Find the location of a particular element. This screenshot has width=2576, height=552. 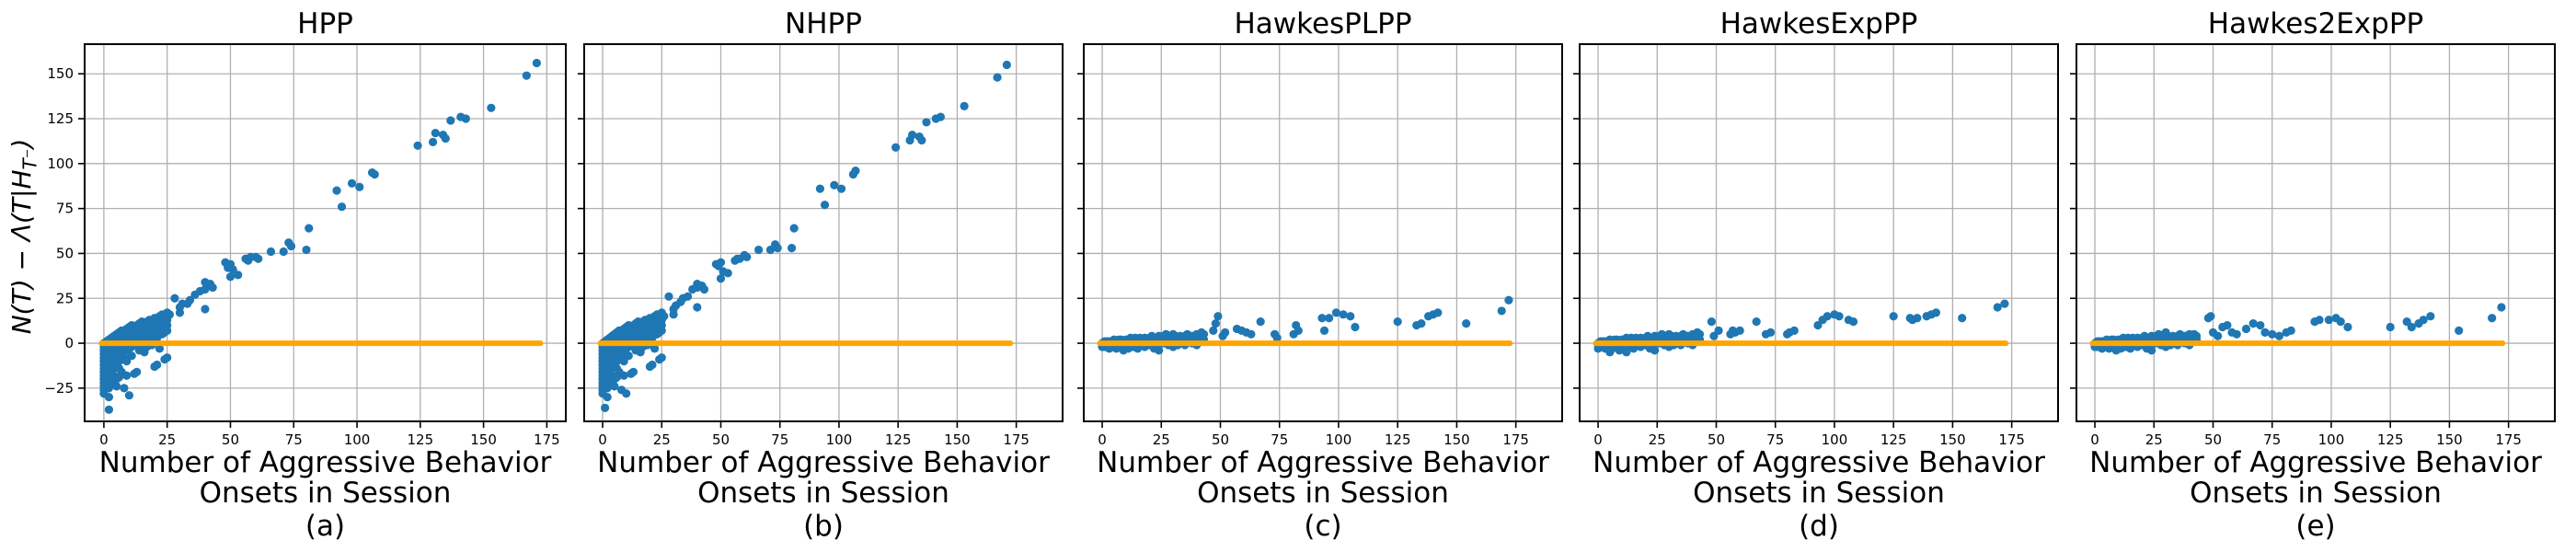

panel-title: NHPP is located at coordinates (823, 23).